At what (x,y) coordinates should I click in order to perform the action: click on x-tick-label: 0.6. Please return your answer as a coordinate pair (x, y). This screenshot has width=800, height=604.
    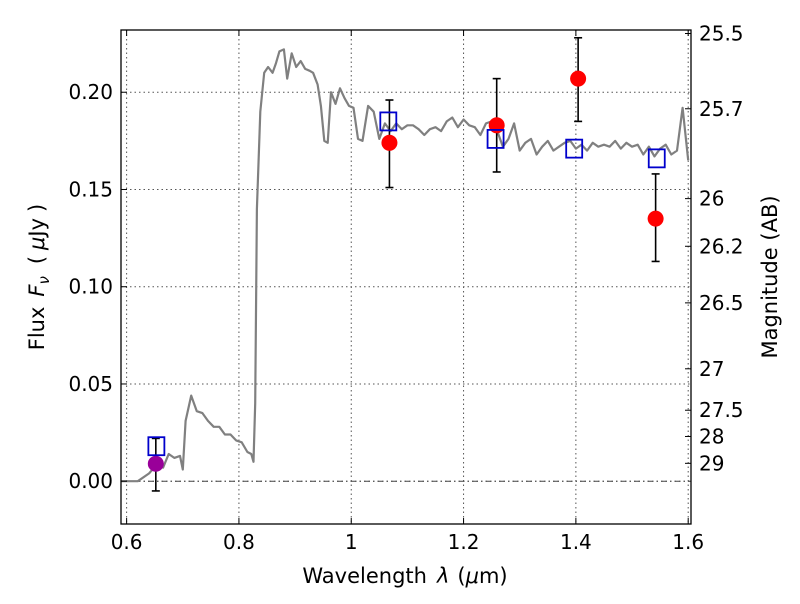
    Looking at the image, I should click on (127, 542).